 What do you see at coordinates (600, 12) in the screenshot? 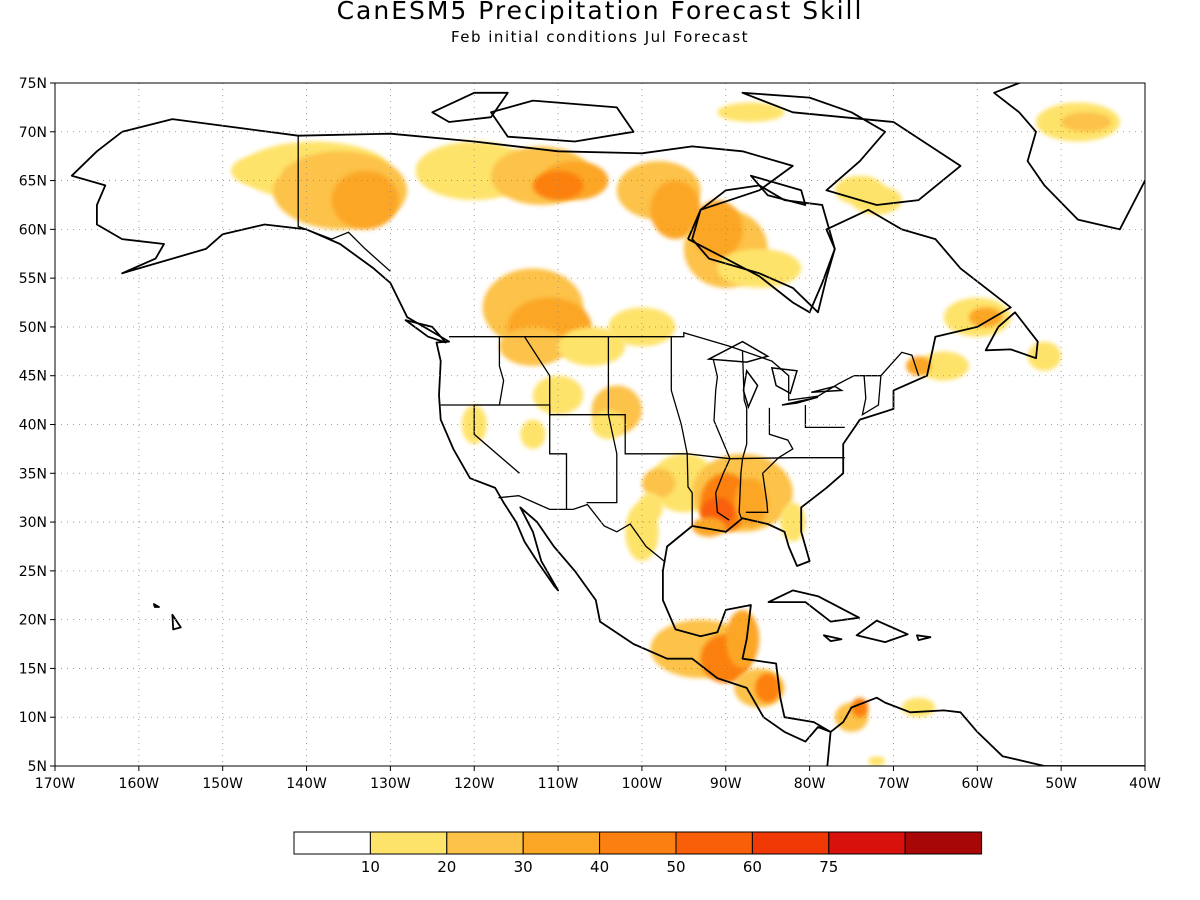
I see `chart-title: CanESM5 Precipitation Forecast Skill` at bounding box center [600, 12].